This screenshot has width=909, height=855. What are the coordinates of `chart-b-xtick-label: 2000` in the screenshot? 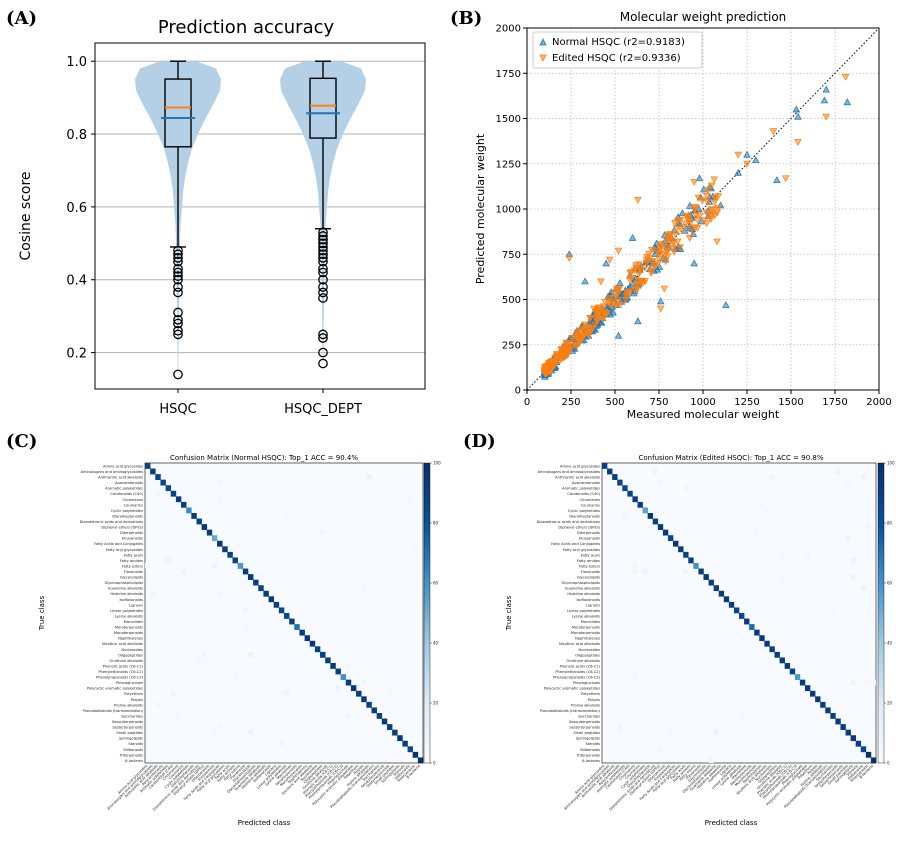 It's located at (878, 402).